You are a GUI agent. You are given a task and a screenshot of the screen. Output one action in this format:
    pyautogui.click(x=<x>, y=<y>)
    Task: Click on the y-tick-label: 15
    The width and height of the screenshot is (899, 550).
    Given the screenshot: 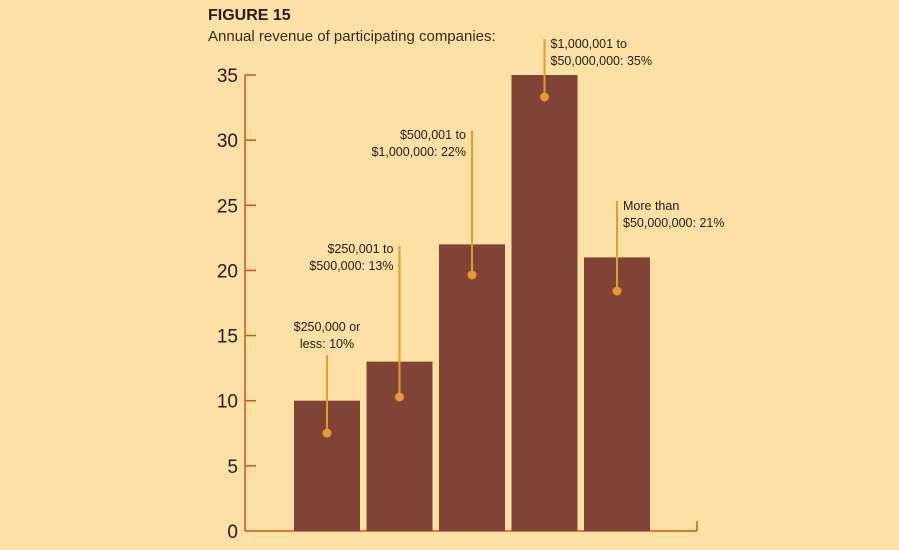 What is the action you would take?
    pyautogui.click(x=227, y=337)
    